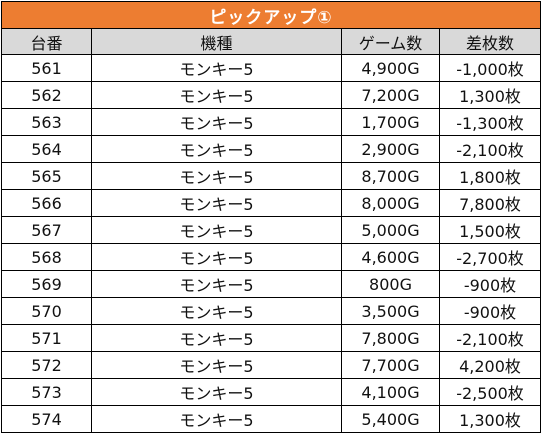 Image resolution: width=541 pixels, height=436 pixels. I want to click on machine-number-cell: 561, so click(46, 68).